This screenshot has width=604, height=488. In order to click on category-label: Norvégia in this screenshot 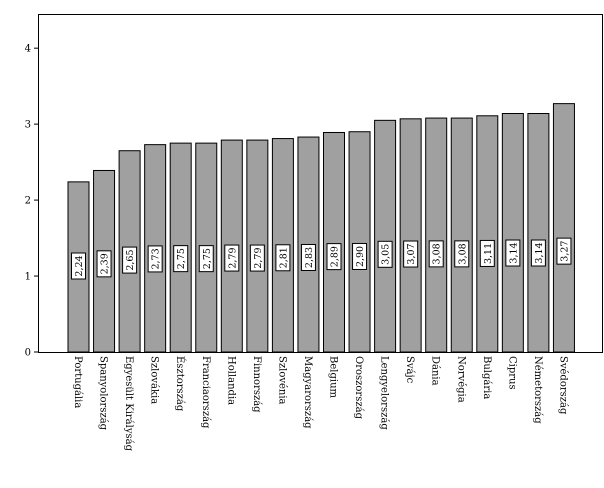, I will do `click(460, 379)`.